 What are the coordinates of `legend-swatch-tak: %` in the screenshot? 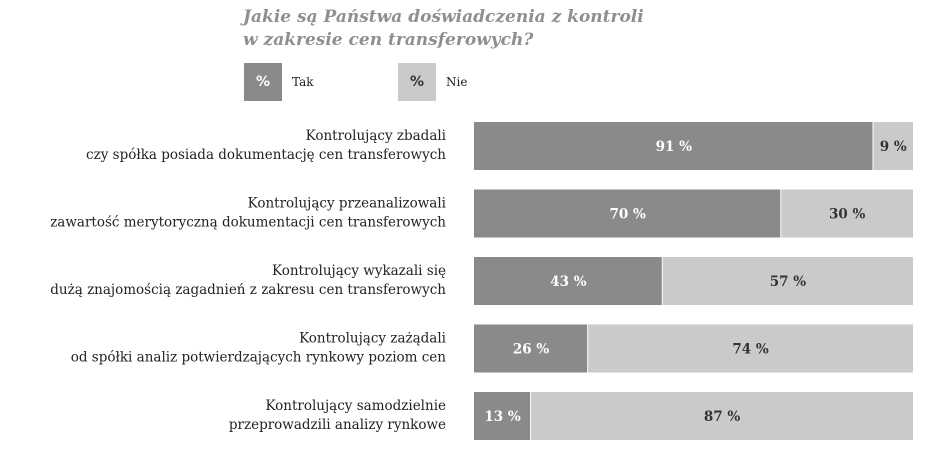 It's located at (263, 82).